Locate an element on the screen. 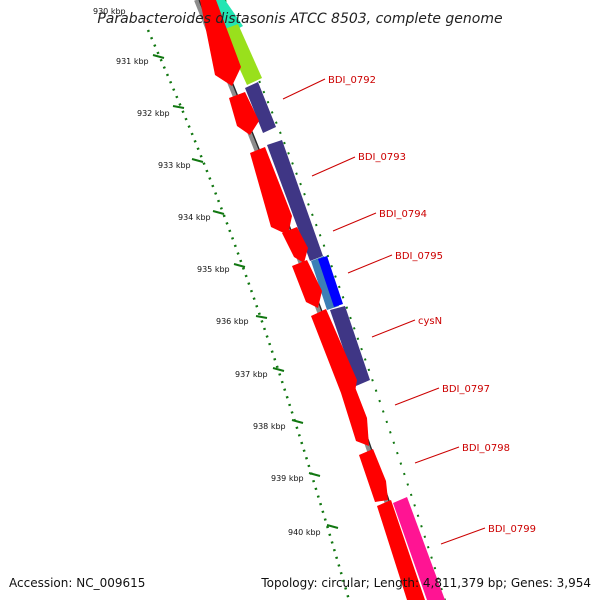 This screenshot has height=600, width=600. gene-label-bdi-0794: BDI_0794 is located at coordinates (403, 214).